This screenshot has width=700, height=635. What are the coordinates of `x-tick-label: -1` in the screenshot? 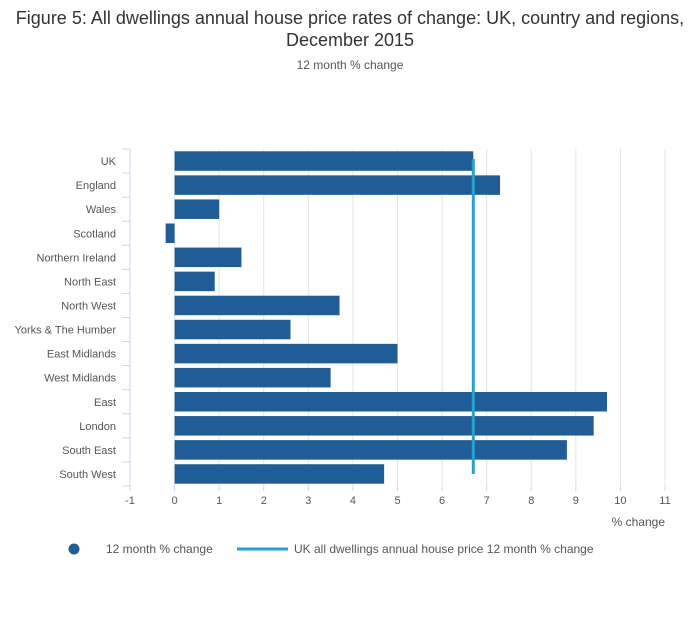 It's located at (130, 501).